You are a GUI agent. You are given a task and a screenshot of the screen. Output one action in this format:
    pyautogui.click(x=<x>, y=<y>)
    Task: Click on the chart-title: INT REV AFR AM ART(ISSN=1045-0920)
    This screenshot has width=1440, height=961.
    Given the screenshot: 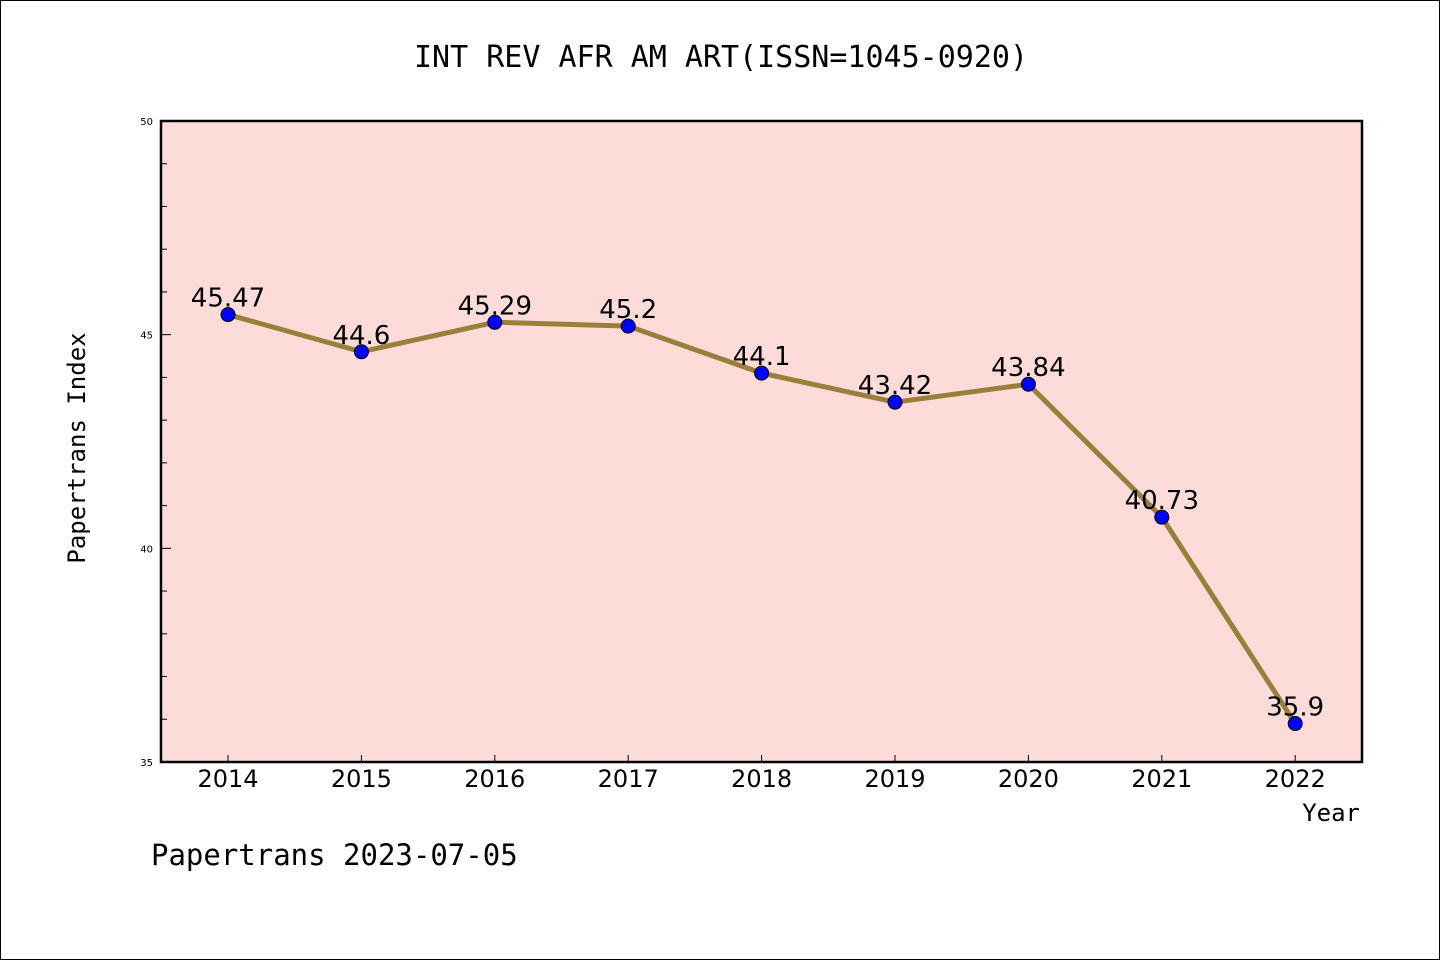 What is the action you would take?
    pyautogui.click(x=721, y=57)
    